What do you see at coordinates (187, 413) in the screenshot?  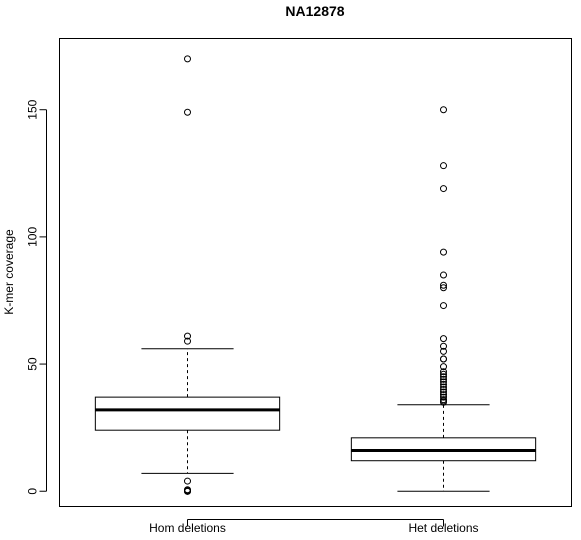 I see `box-iqr` at bounding box center [187, 413].